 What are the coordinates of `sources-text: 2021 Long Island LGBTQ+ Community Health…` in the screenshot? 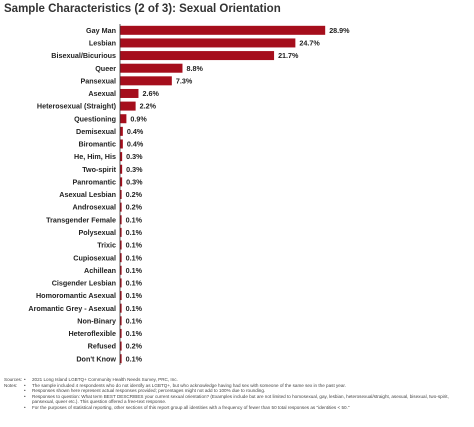 It's located at (105, 379).